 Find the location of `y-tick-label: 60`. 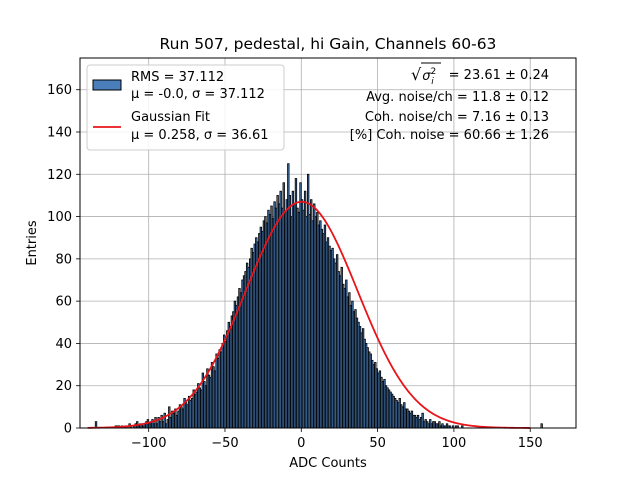

y-tick-label: 60 is located at coordinates (63, 302).